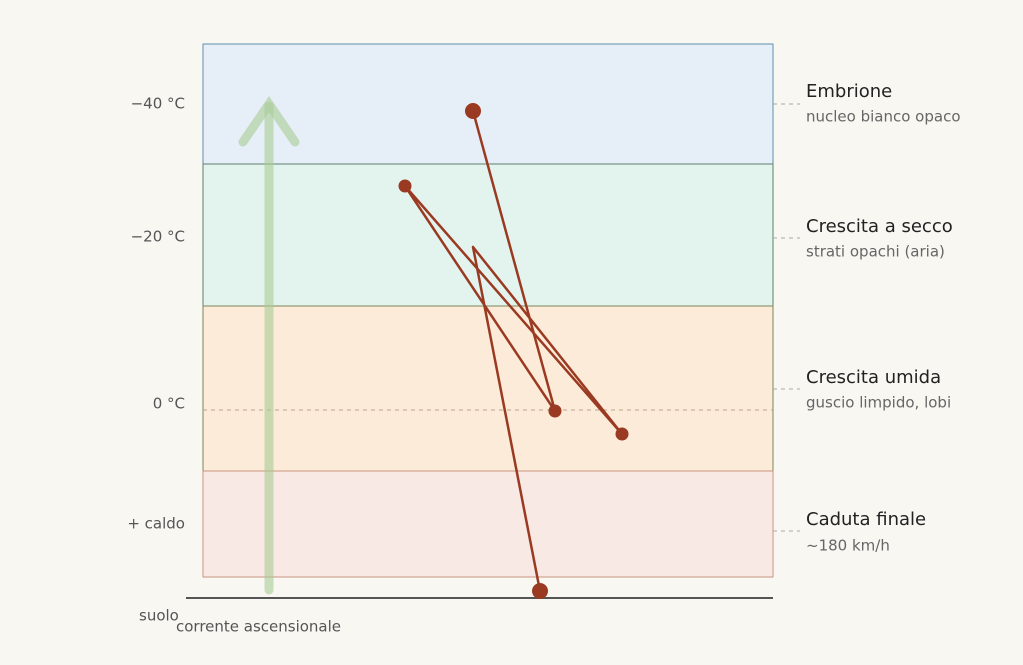  I want to click on zone-leaders, so click(786, 317).